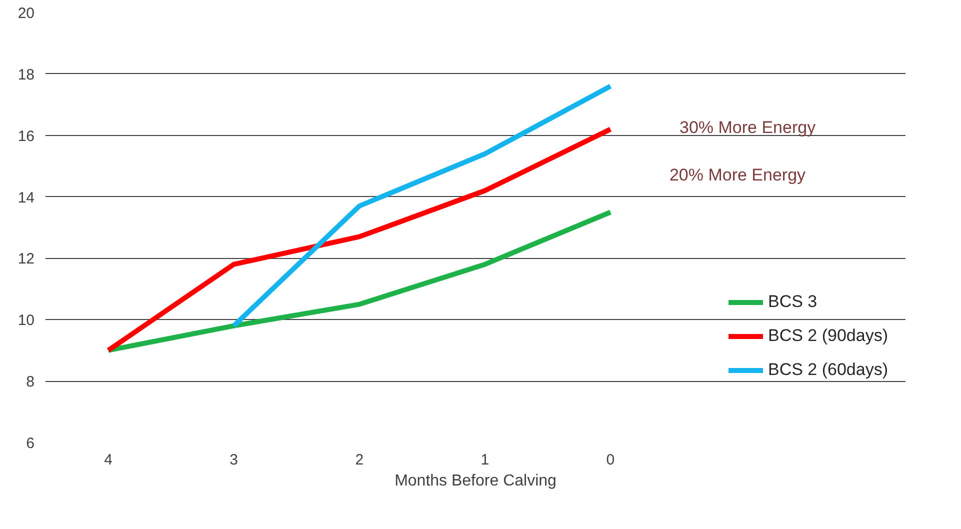  I want to click on x-tick-label: 2, so click(359, 460).